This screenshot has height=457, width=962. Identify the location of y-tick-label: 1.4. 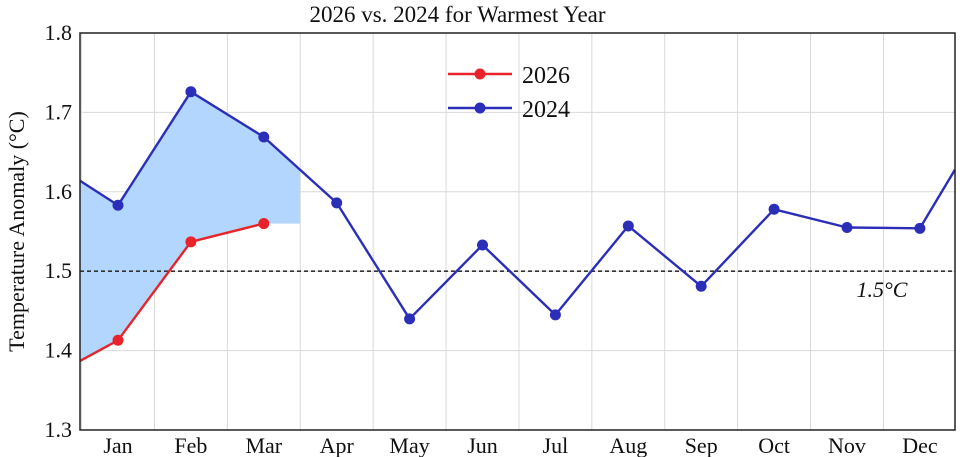
(59, 350).